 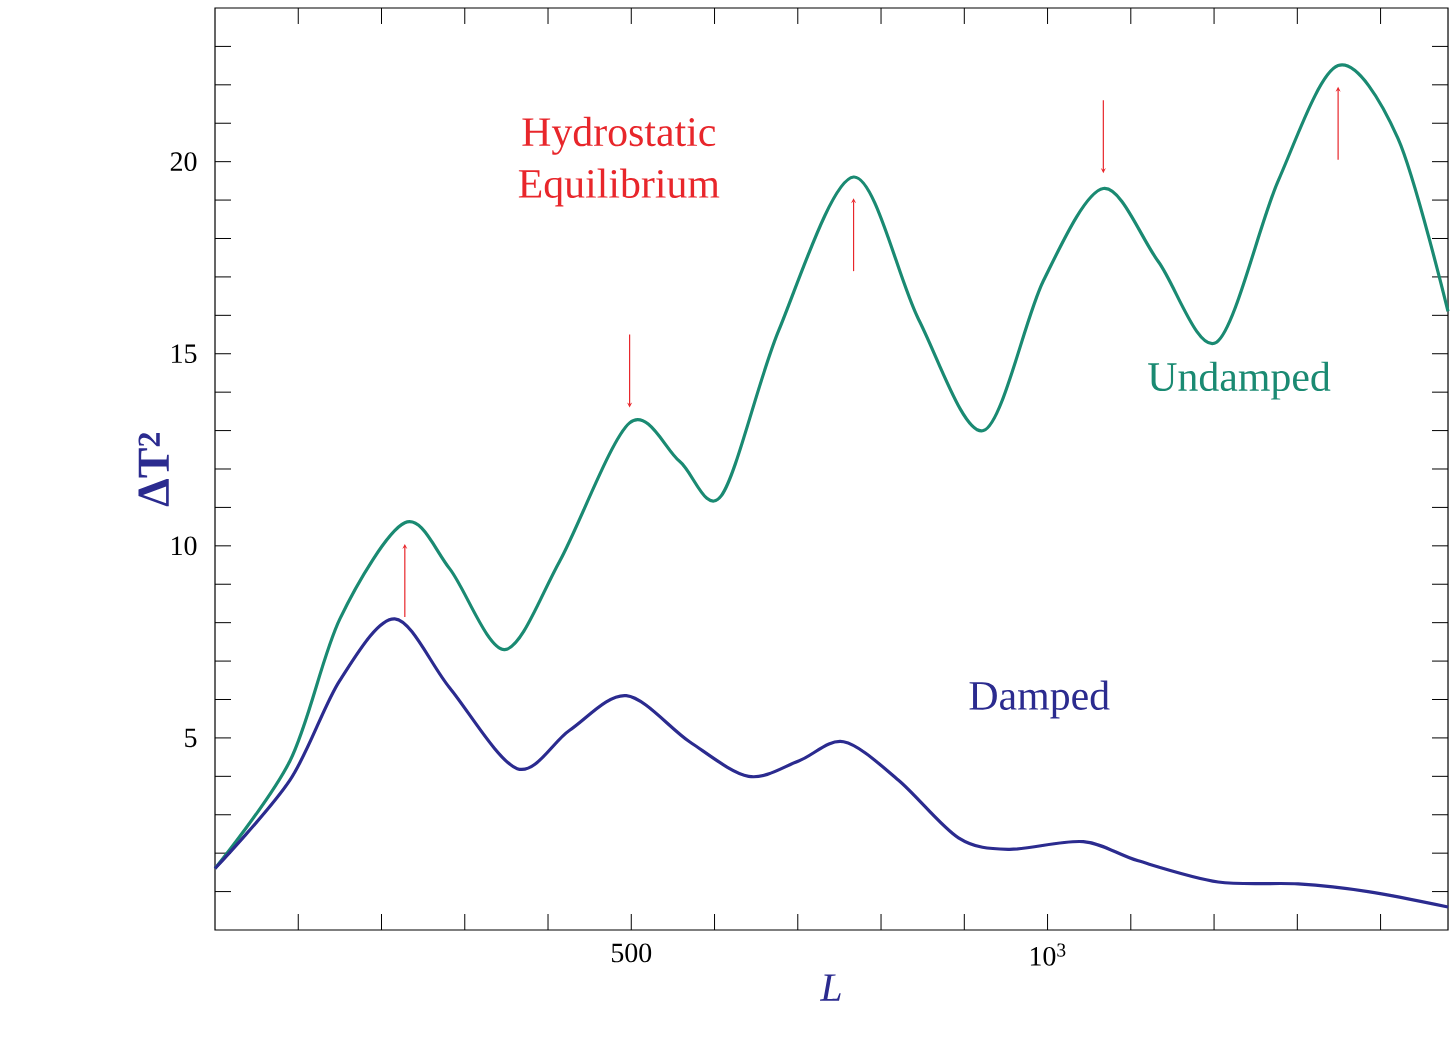 What do you see at coordinates (619, 161) in the screenshot?
I see `annotation: Hydrostatic Equilibrium` at bounding box center [619, 161].